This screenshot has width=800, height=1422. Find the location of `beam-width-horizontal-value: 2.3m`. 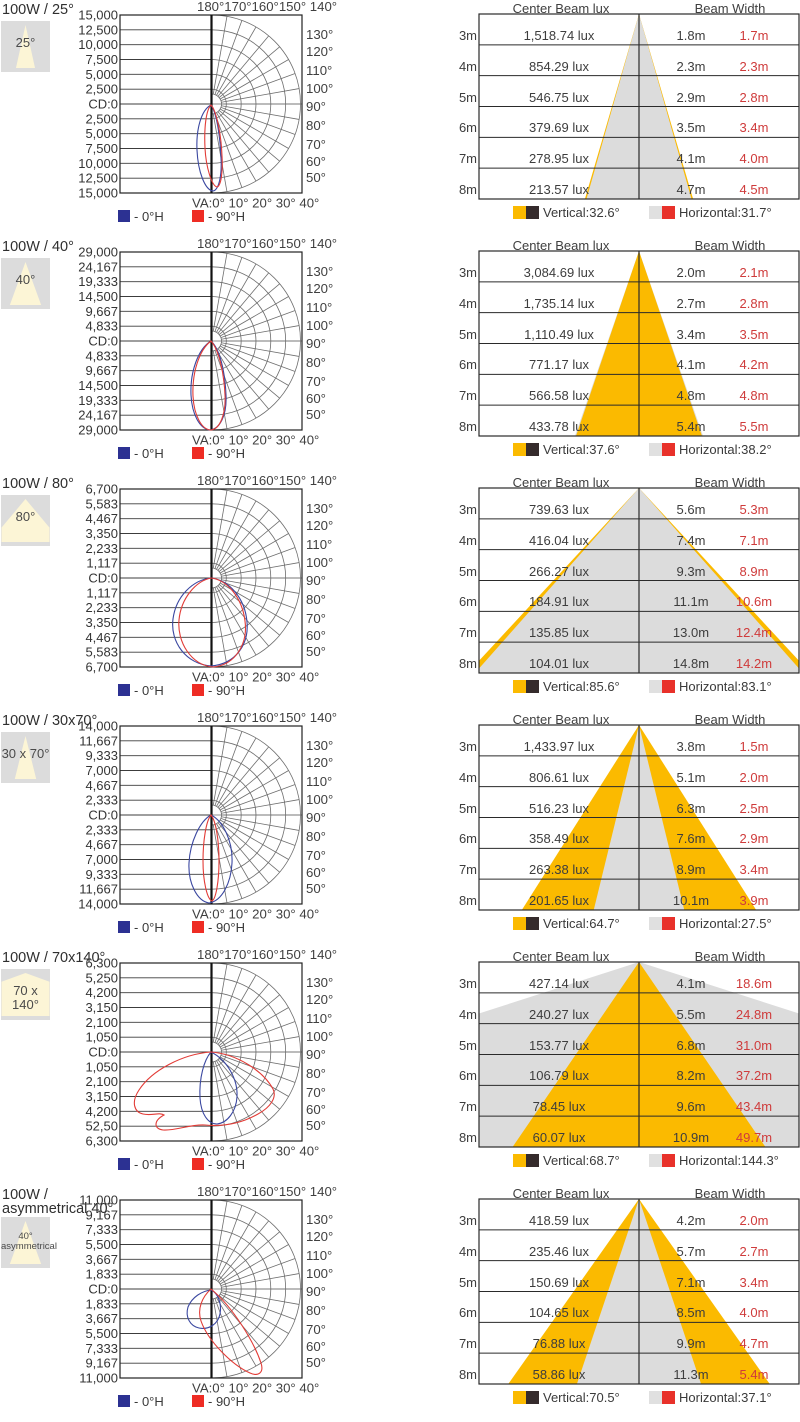

beam-width-horizontal-value: 2.3m is located at coordinates (754, 66).